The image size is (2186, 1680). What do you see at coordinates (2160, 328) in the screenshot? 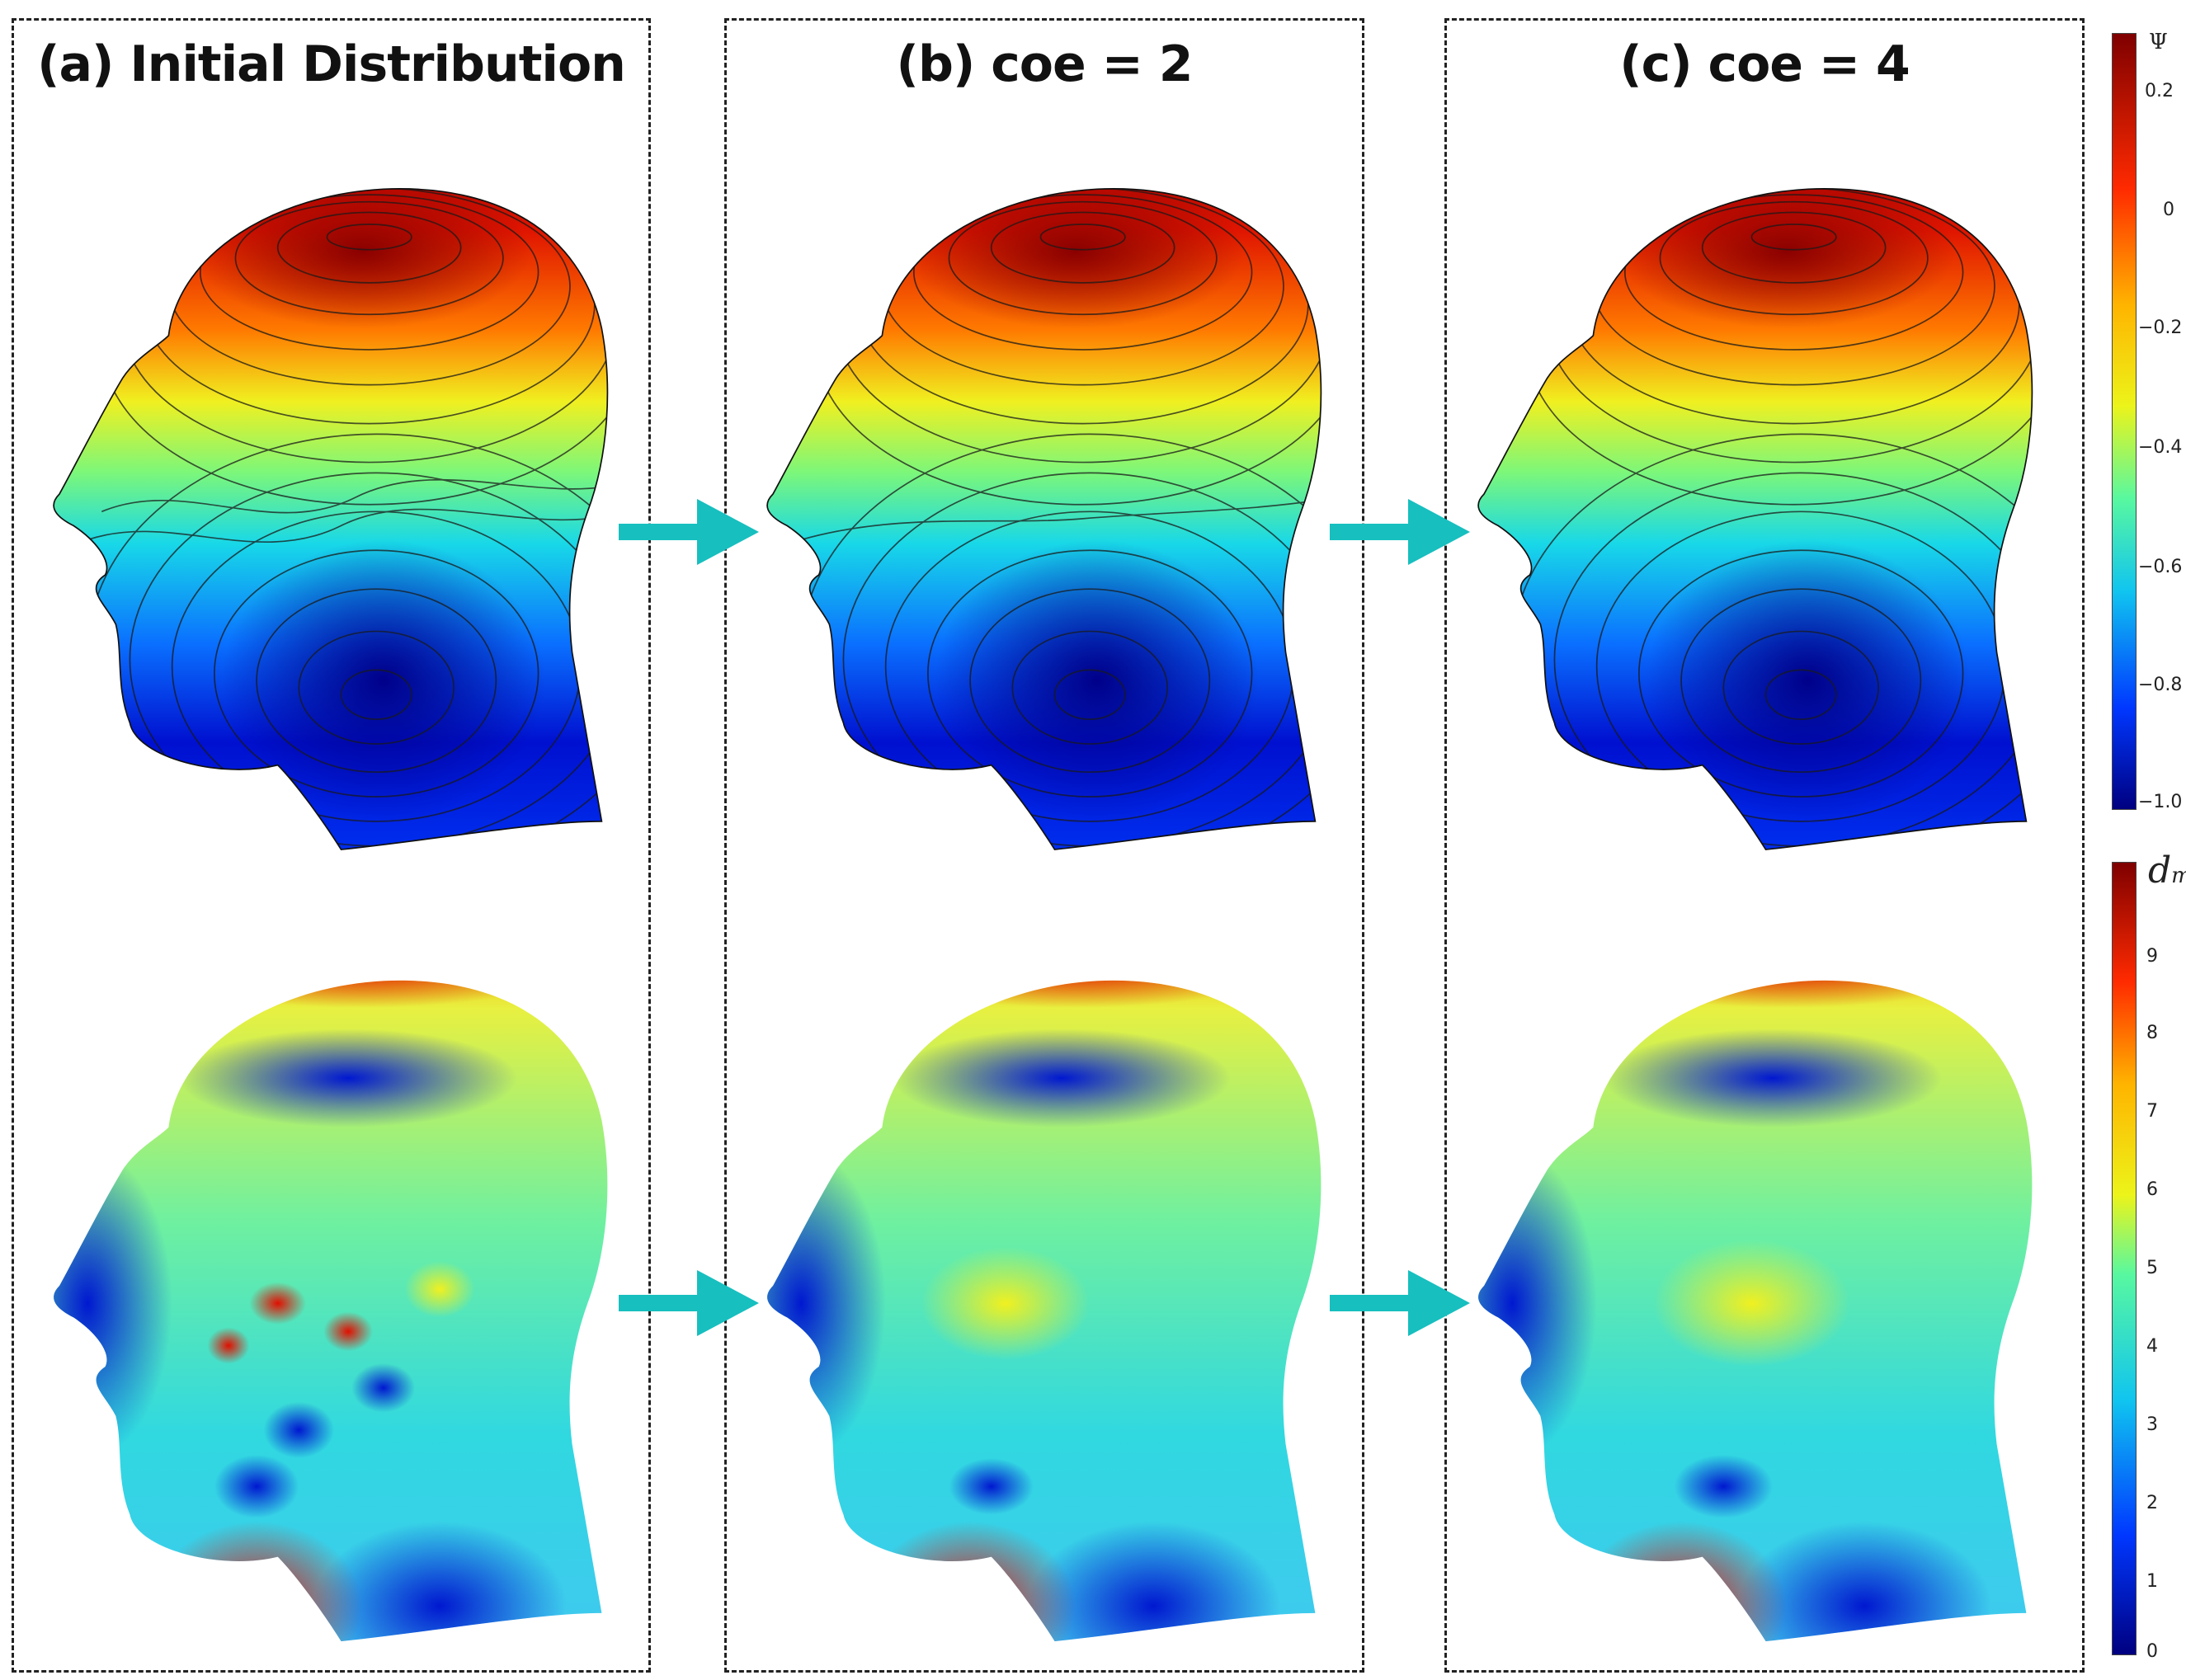
I see `colorbar-psi-tick: −0.2` at bounding box center [2160, 328].